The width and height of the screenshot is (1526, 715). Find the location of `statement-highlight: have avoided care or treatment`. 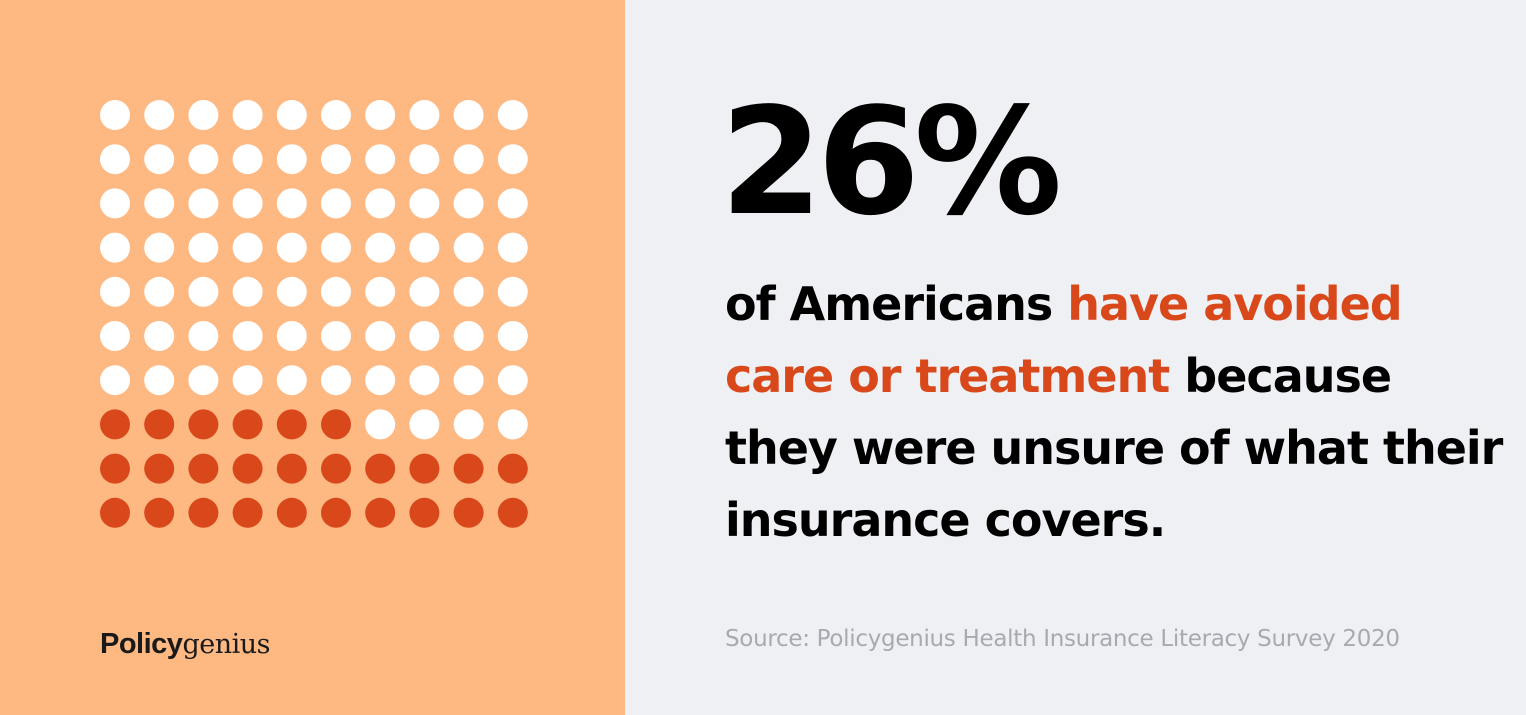

statement-highlight: have avoided care or treatment is located at coordinates (1064, 340).